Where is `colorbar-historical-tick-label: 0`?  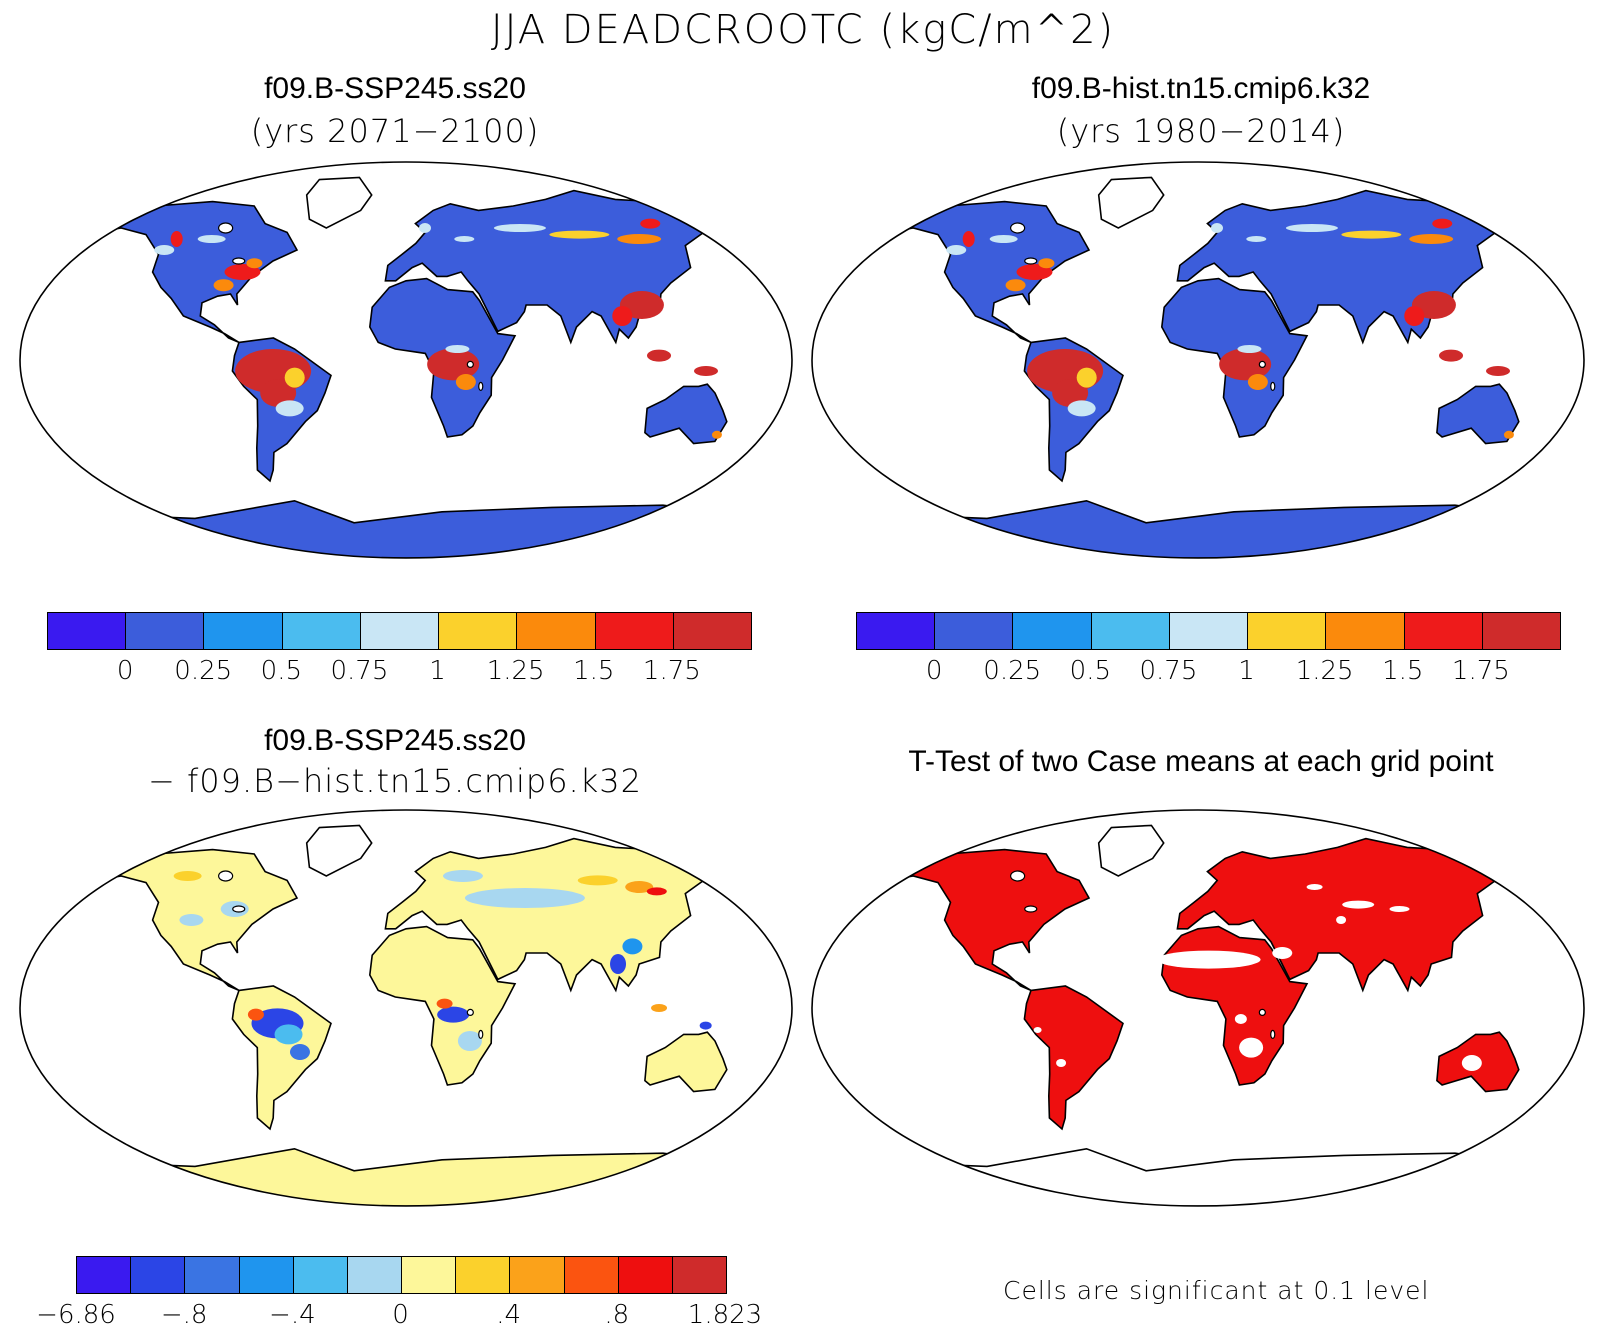 colorbar-historical-tick-label: 0 is located at coordinates (934, 671).